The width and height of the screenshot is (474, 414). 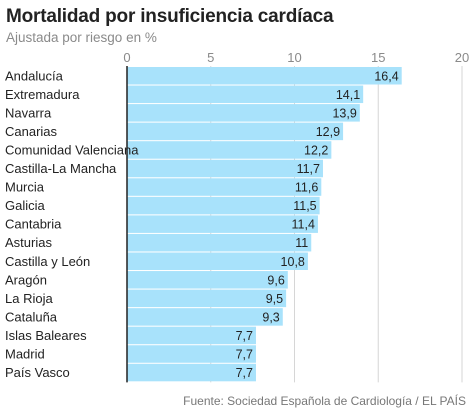 What do you see at coordinates (344, 113) in the screenshot?
I see `value-label: 13,9` at bounding box center [344, 113].